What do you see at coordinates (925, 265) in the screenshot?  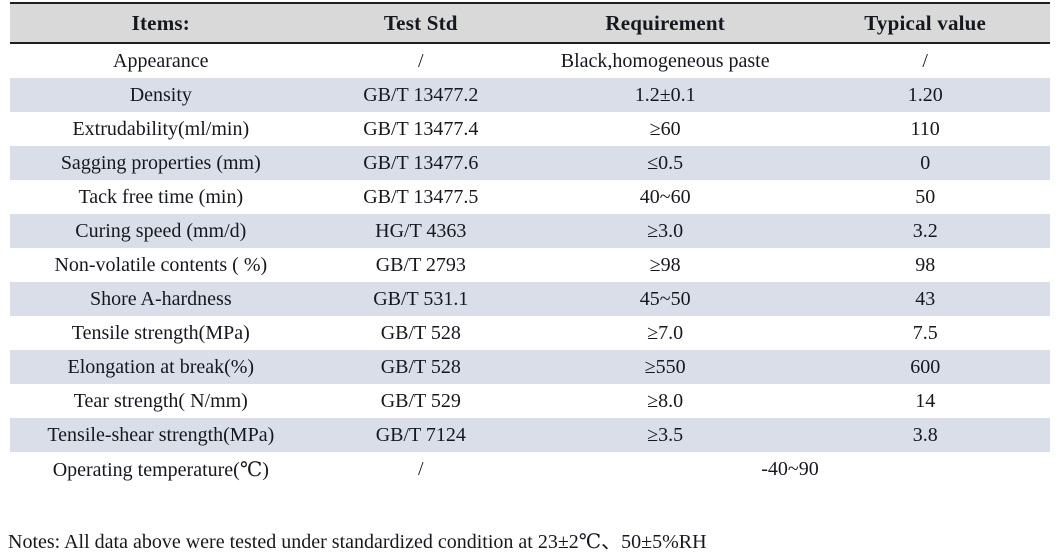 I see `cell-typical-value: 98` at bounding box center [925, 265].